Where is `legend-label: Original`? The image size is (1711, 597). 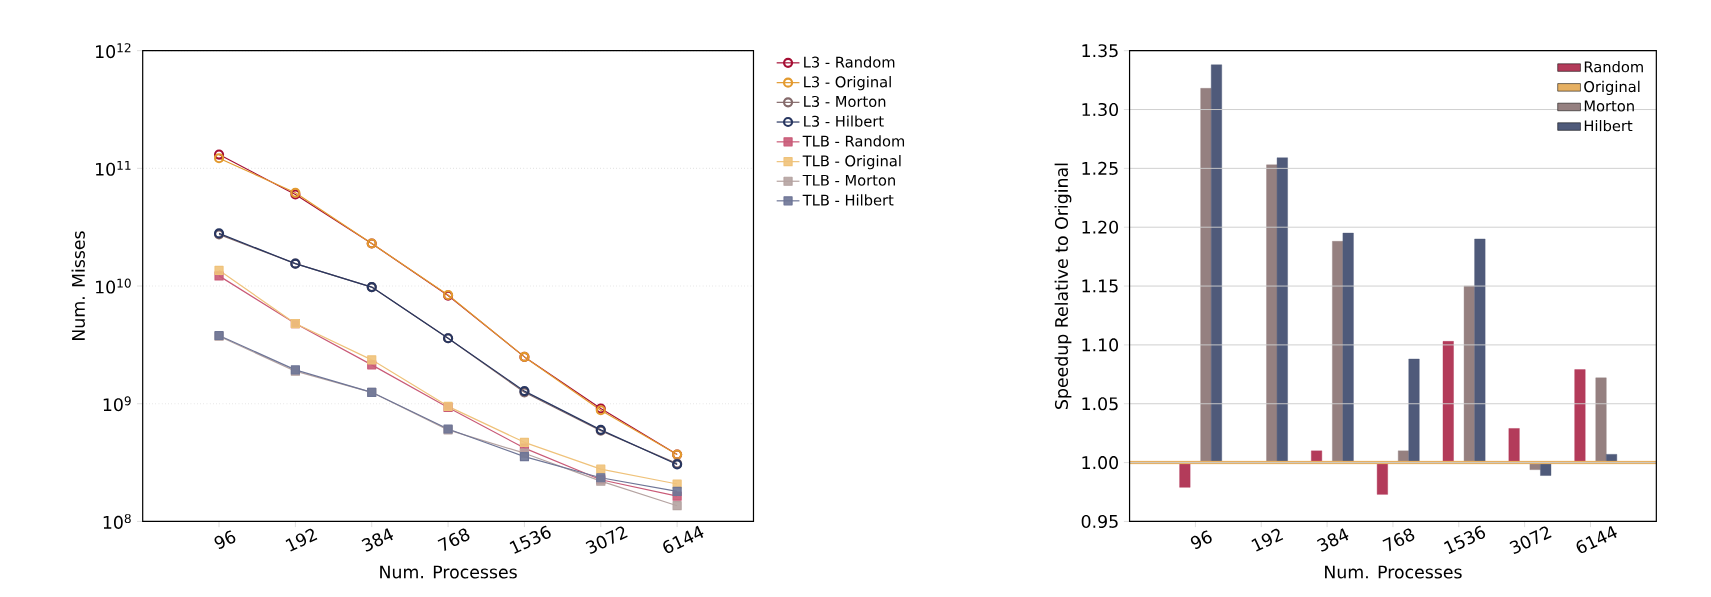
legend-label: Original is located at coordinates (1612, 87).